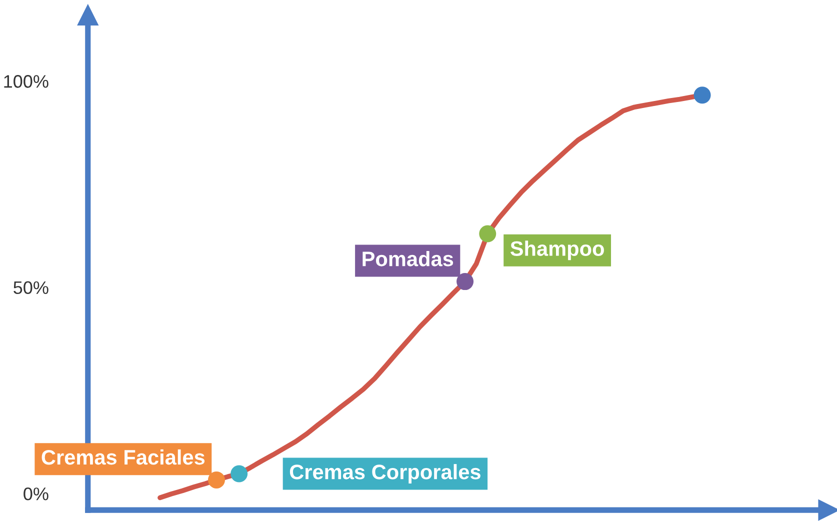 Image resolution: width=837 pixels, height=521 pixels. What do you see at coordinates (36, 493) in the screenshot?
I see `y-tick-label: 0%` at bounding box center [36, 493].